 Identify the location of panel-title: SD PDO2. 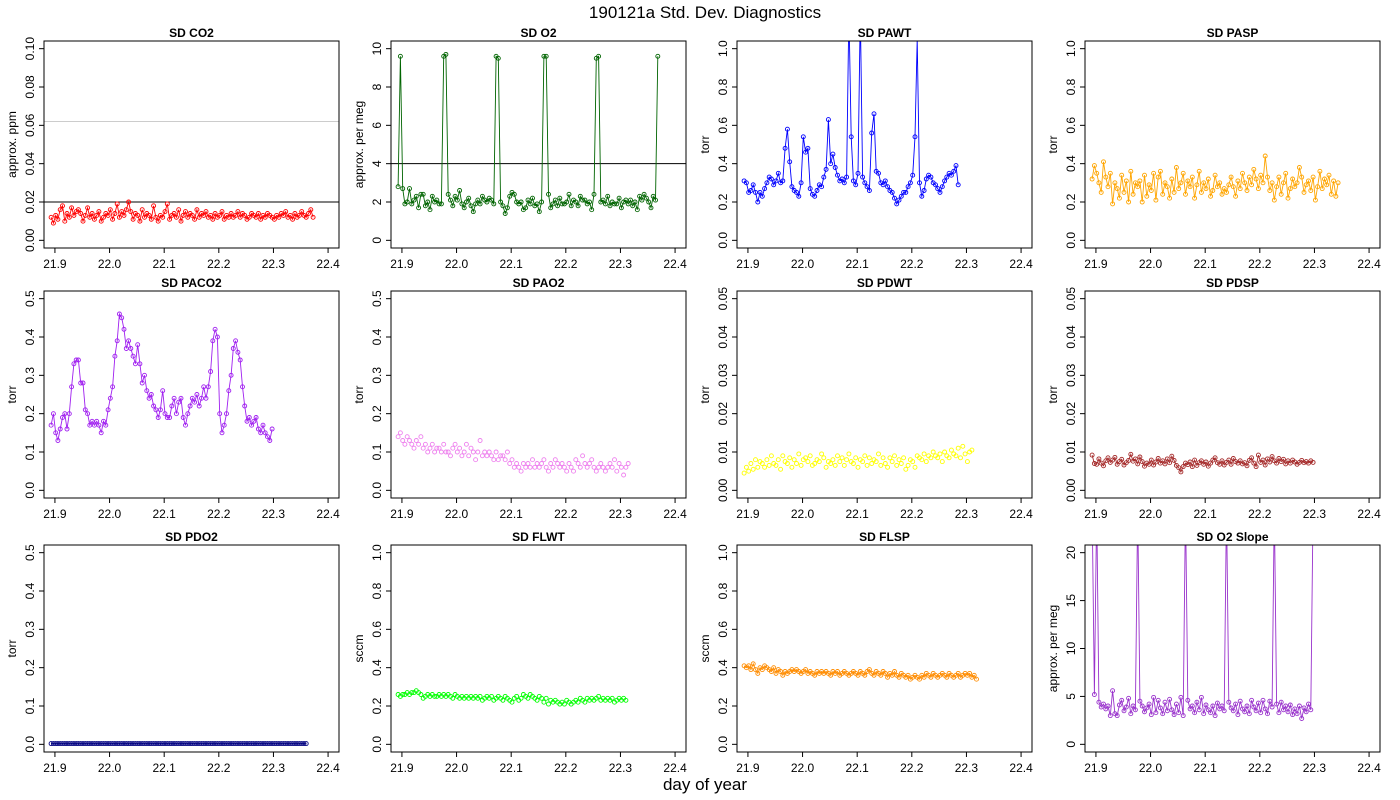
(191, 537).